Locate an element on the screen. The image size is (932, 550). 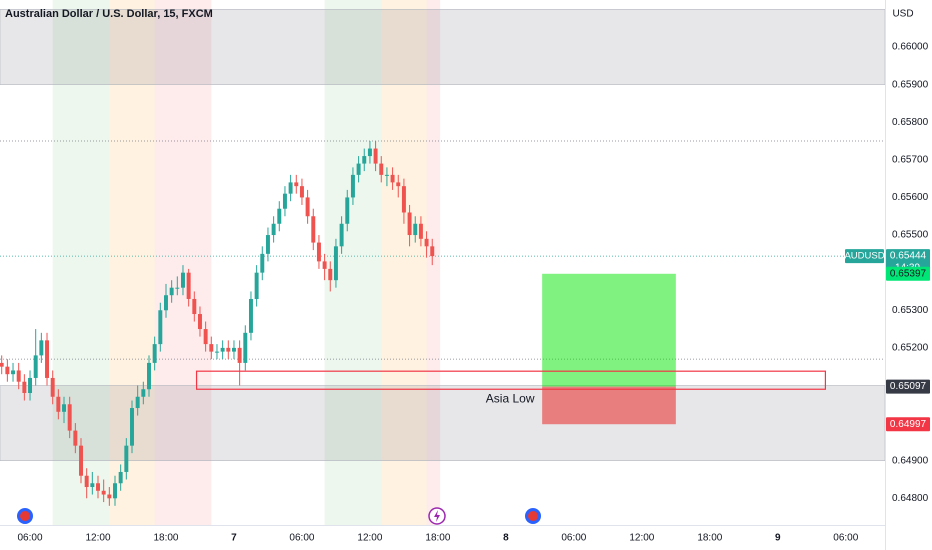
x-tick-label: 8 is located at coordinates (506, 538).